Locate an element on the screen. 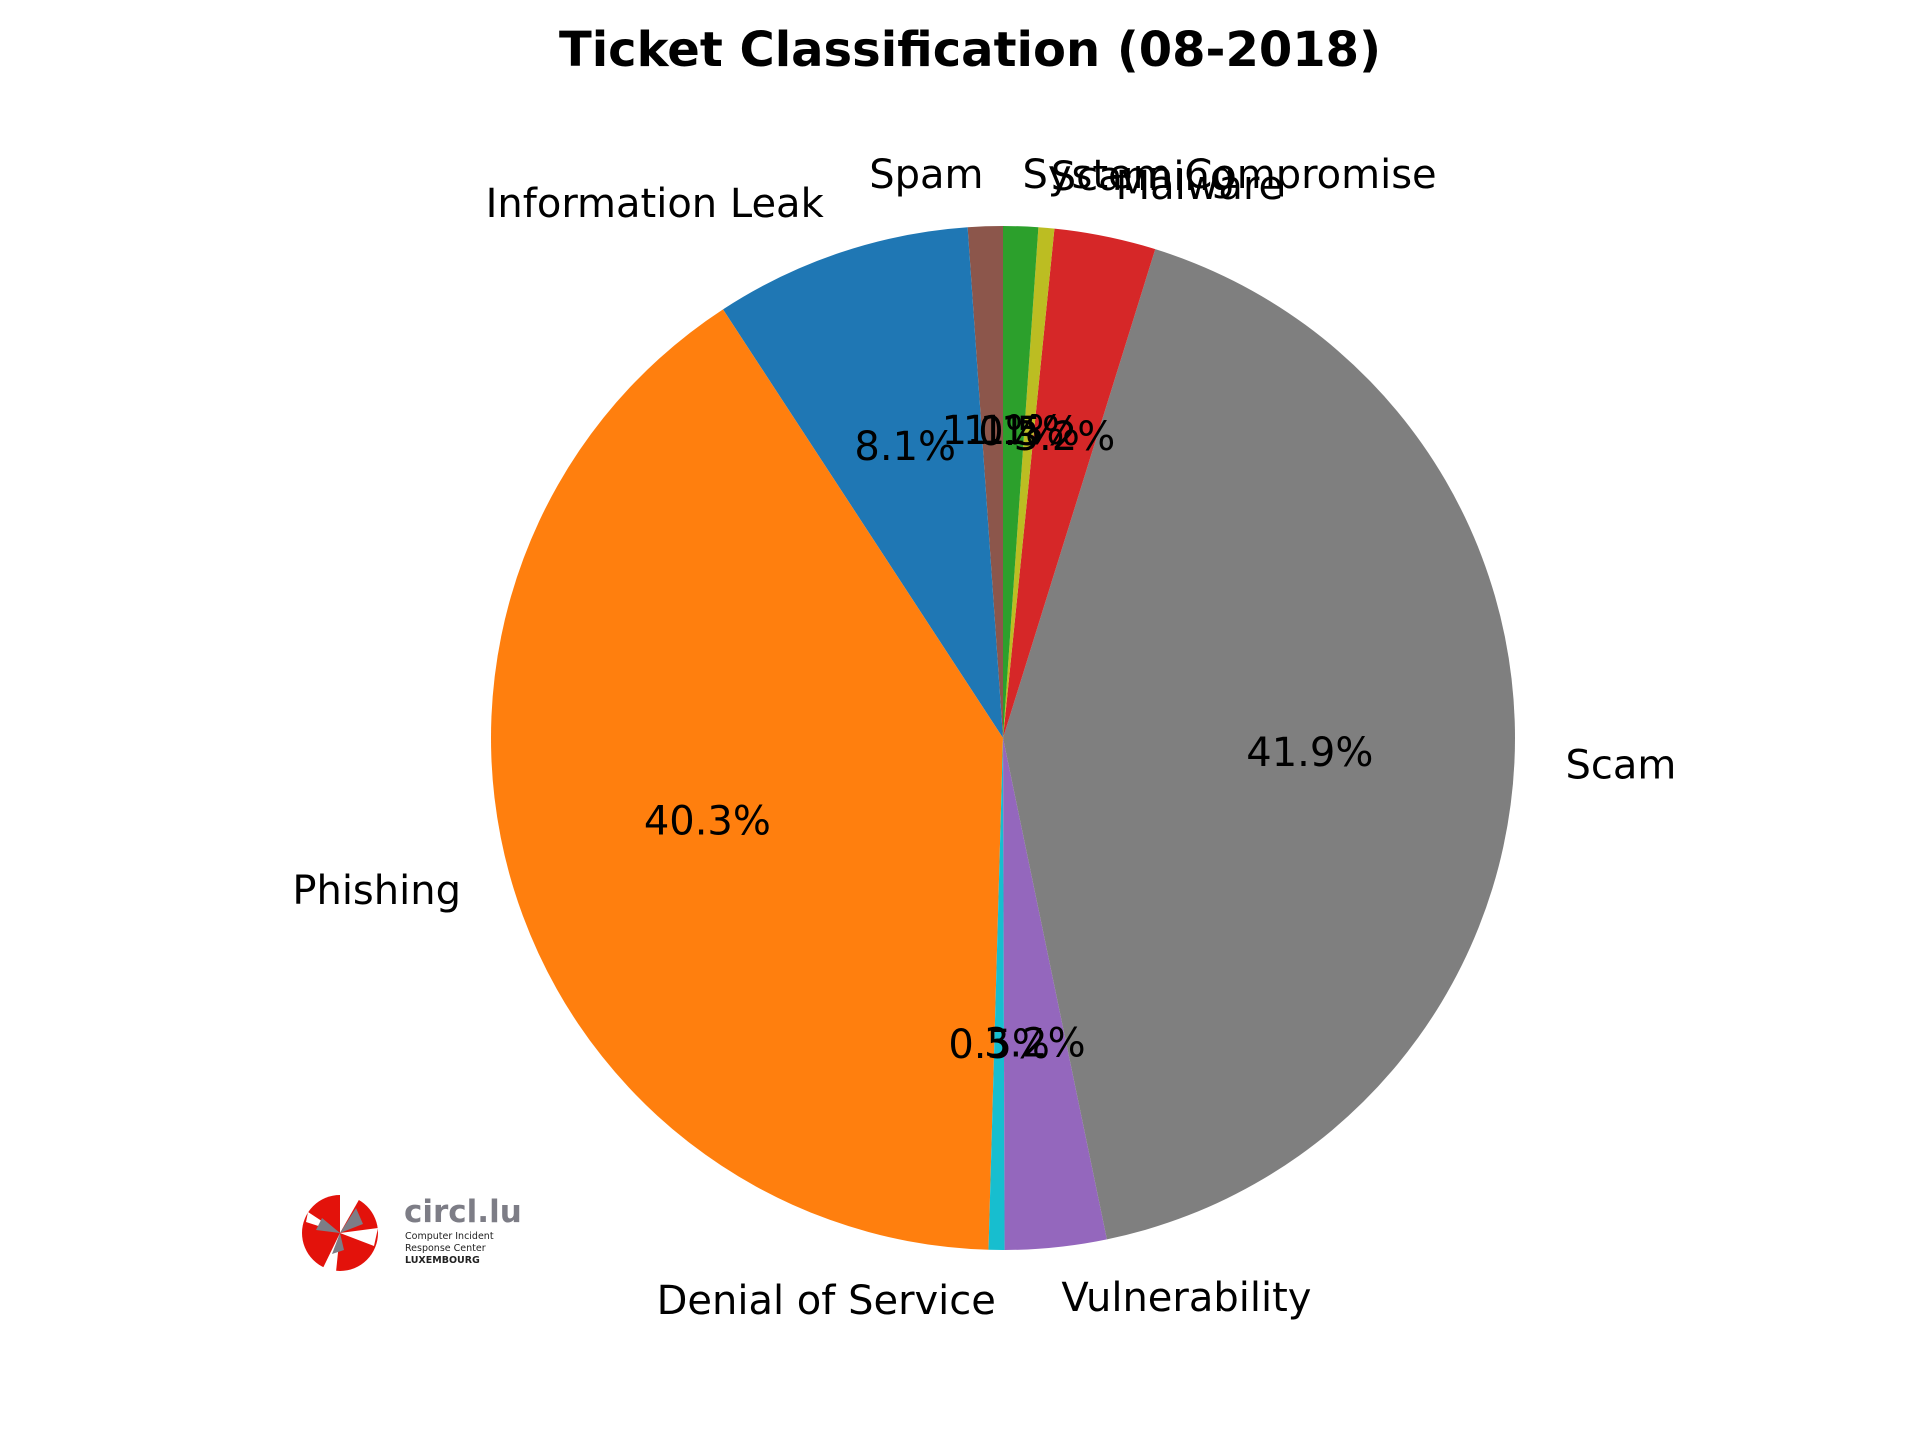 The image size is (1920, 1440). pct-label-scanning: 0.5% is located at coordinates (1029, 432).